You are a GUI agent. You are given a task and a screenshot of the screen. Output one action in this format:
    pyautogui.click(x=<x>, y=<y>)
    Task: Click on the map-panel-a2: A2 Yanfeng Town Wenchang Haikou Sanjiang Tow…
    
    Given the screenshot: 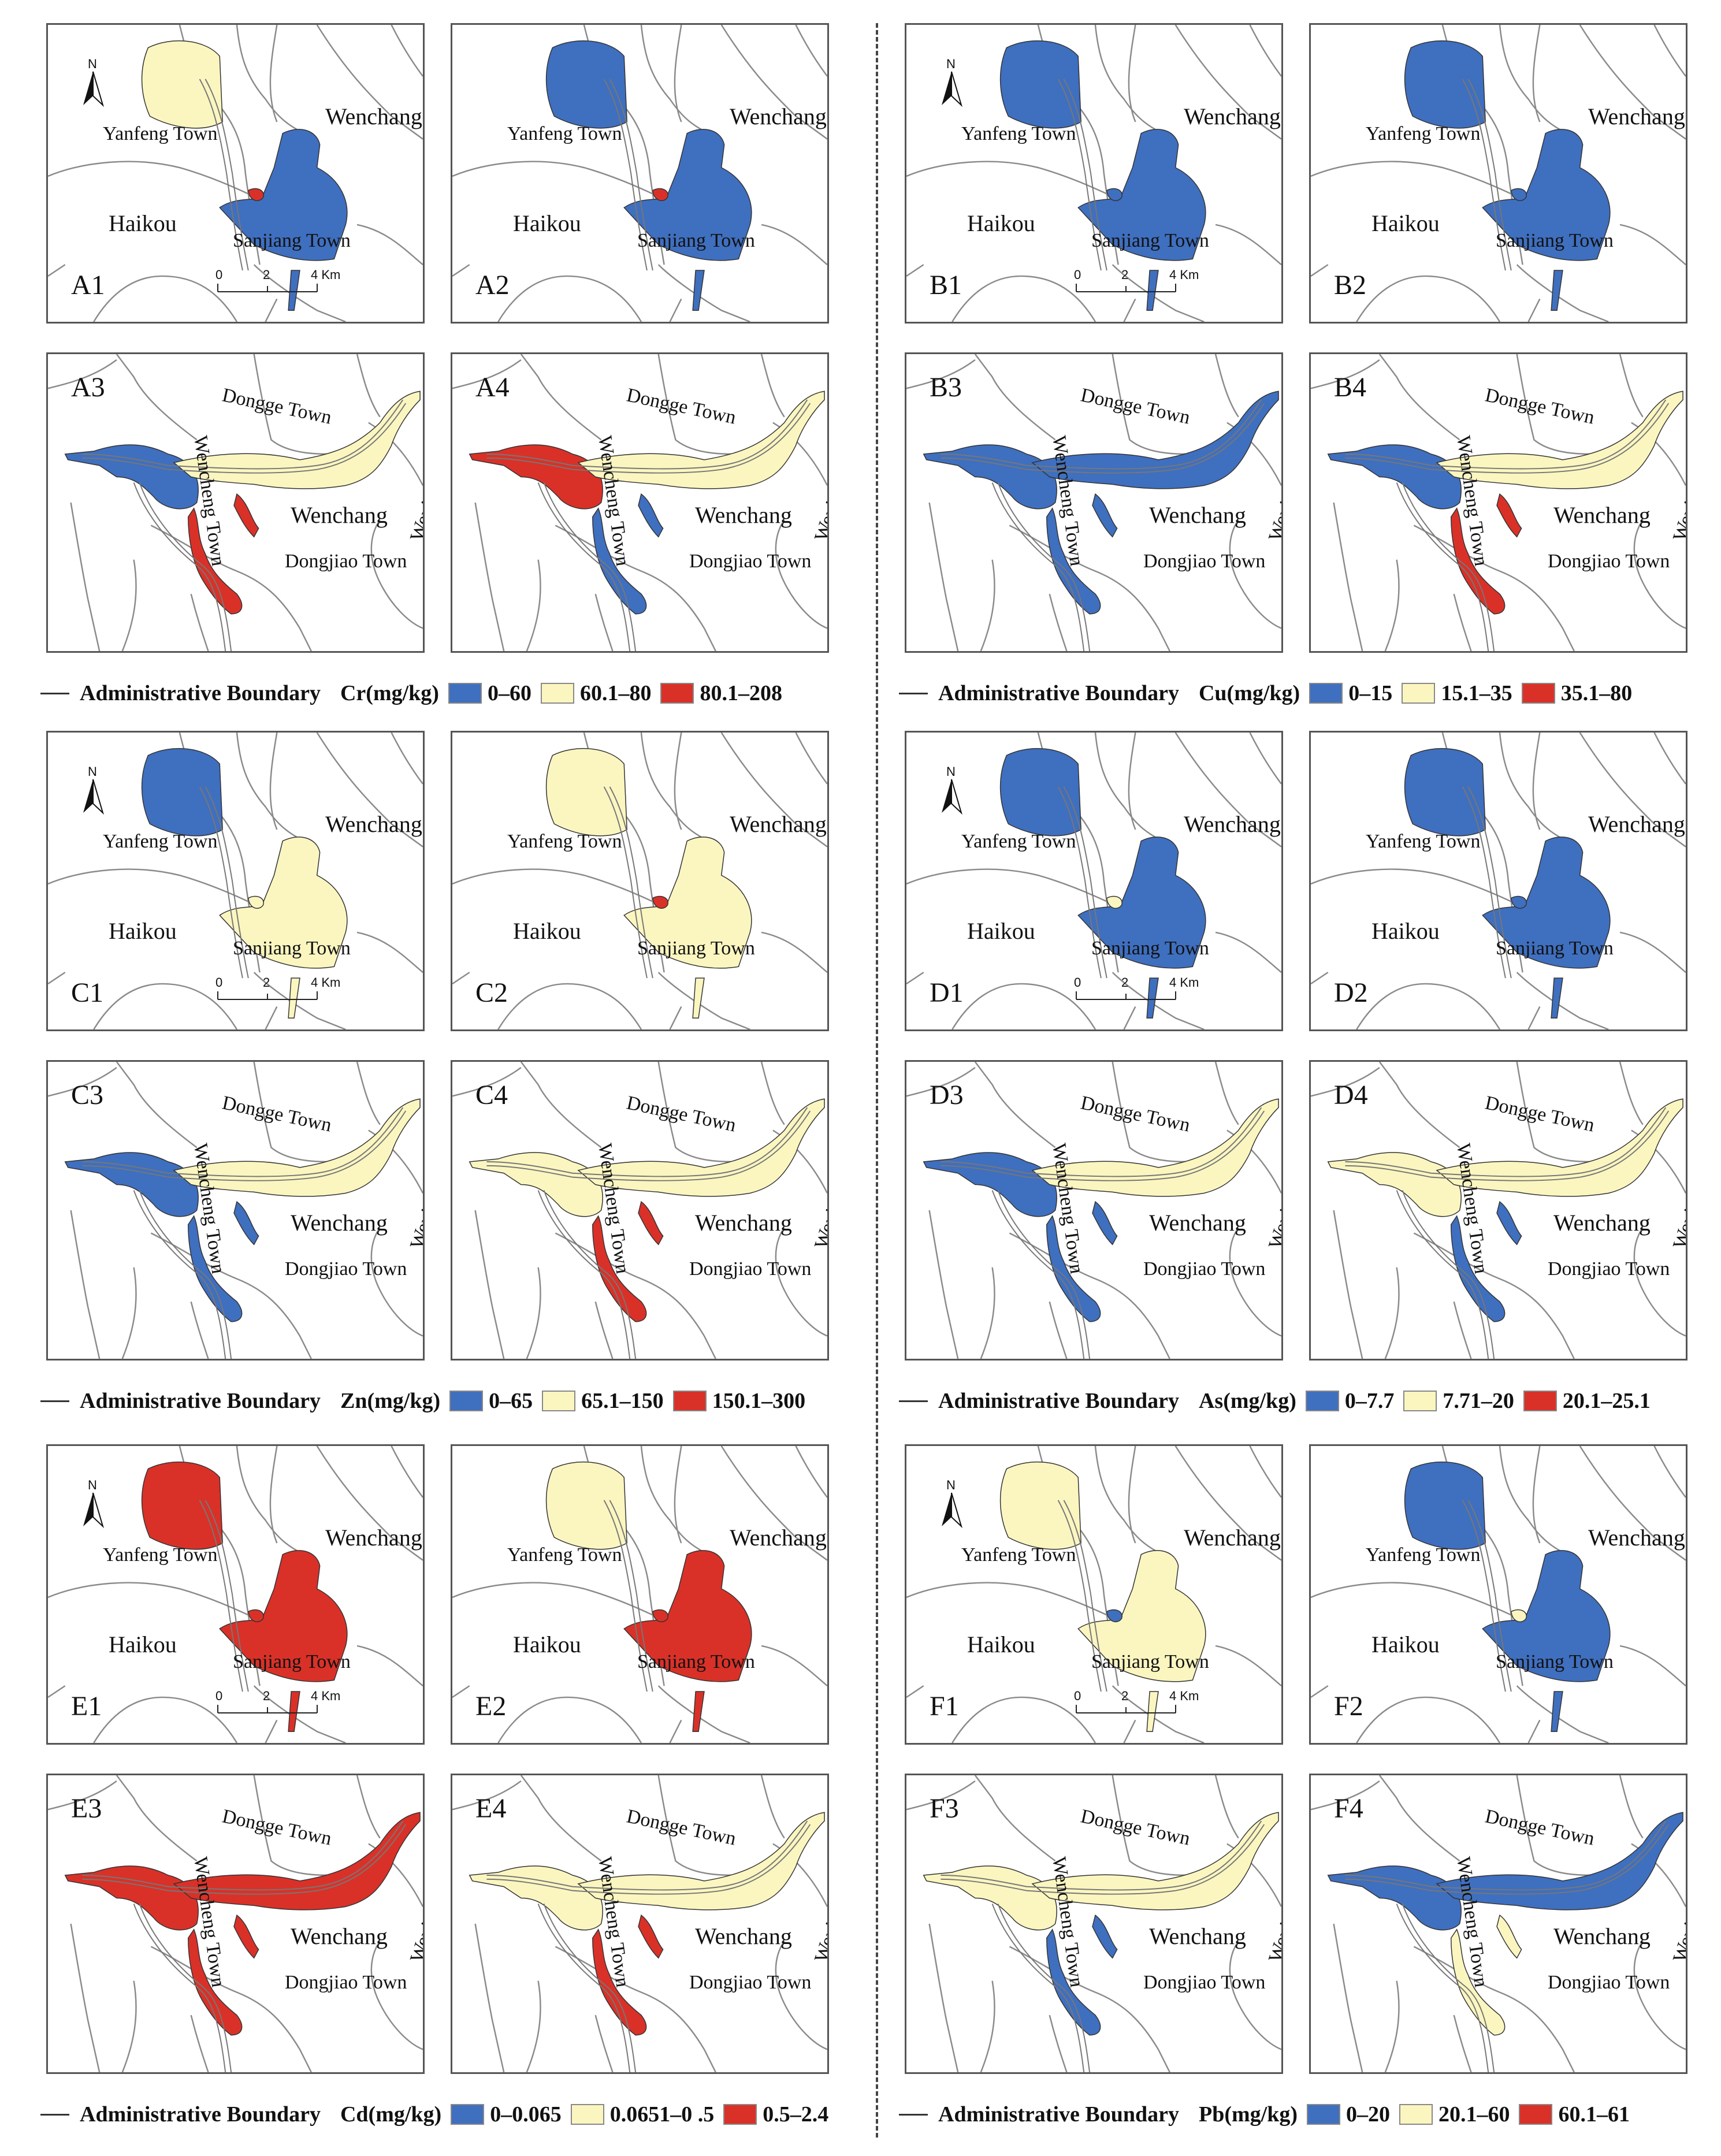 What is the action you would take?
    pyautogui.click(x=640, y=174)
    